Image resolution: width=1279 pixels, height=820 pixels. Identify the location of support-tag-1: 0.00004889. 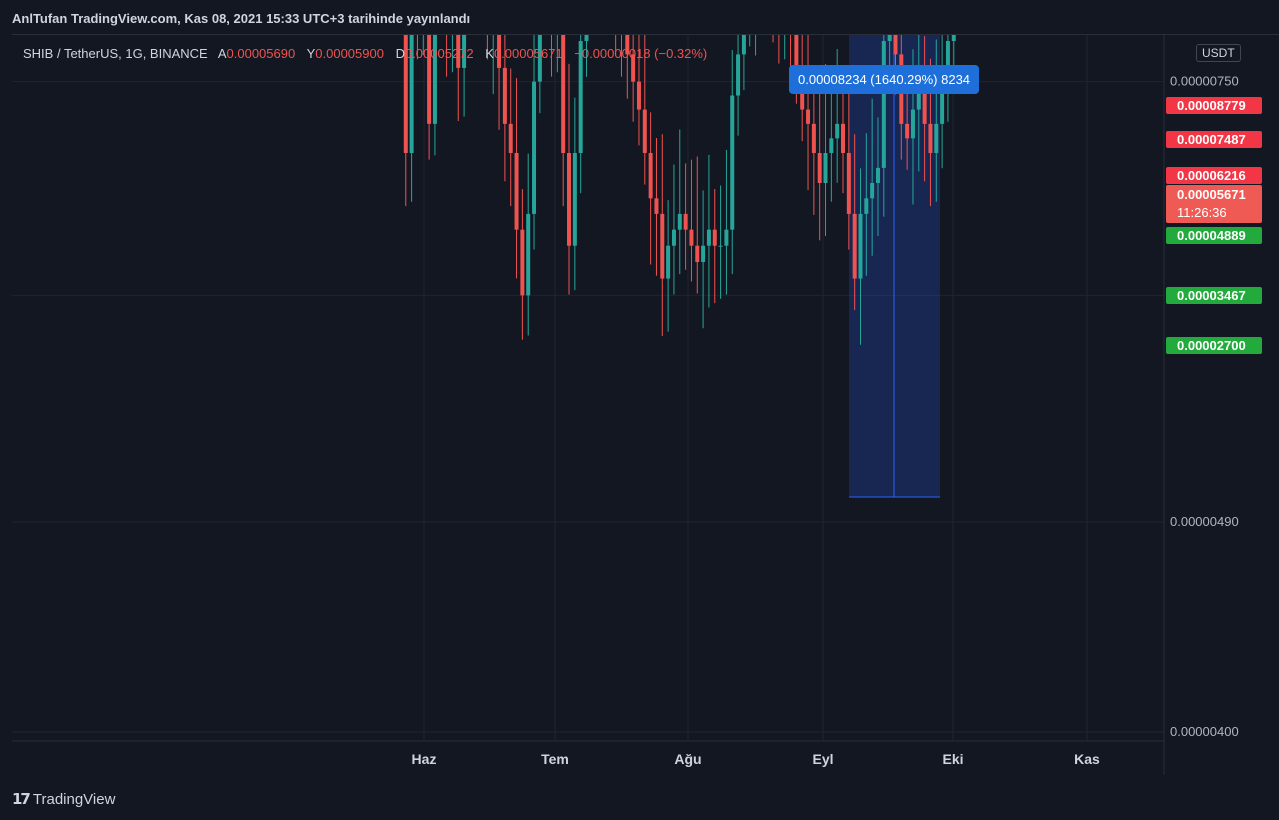
(1214, 235).